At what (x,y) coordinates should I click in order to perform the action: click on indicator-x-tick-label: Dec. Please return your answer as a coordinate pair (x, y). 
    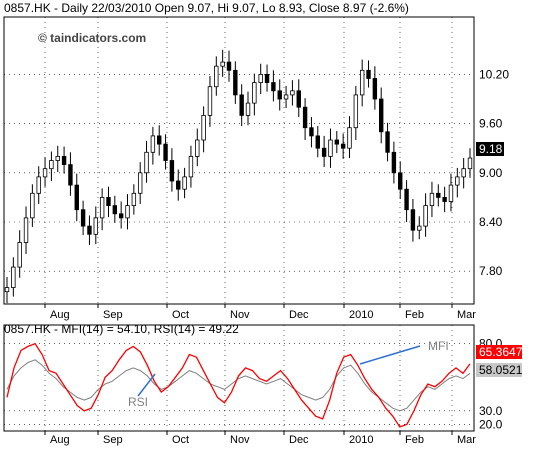
    Looking at the image, I should click on (299, 440).